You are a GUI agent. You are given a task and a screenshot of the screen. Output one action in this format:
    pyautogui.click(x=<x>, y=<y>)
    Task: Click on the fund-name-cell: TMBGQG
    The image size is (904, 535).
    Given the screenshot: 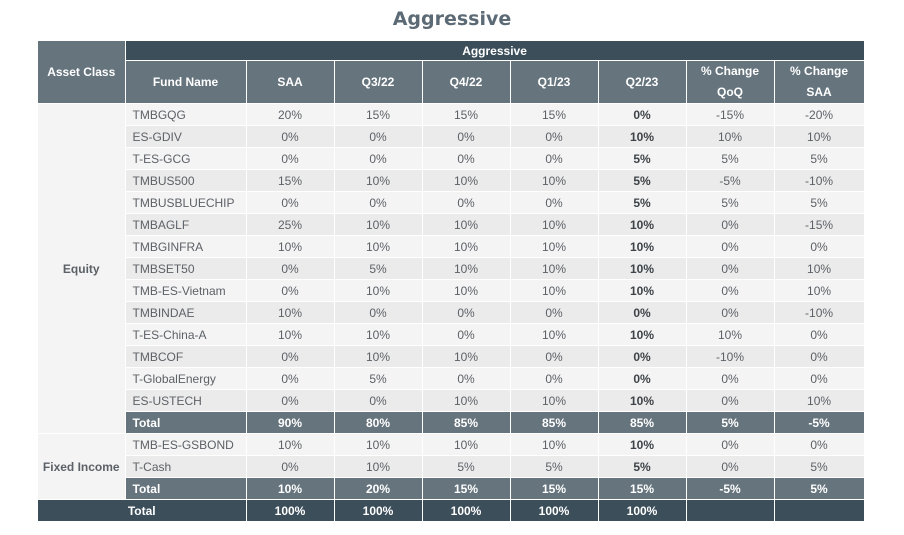 What is the action you would take?
    pyautogui.click(x=186, y=114)
    